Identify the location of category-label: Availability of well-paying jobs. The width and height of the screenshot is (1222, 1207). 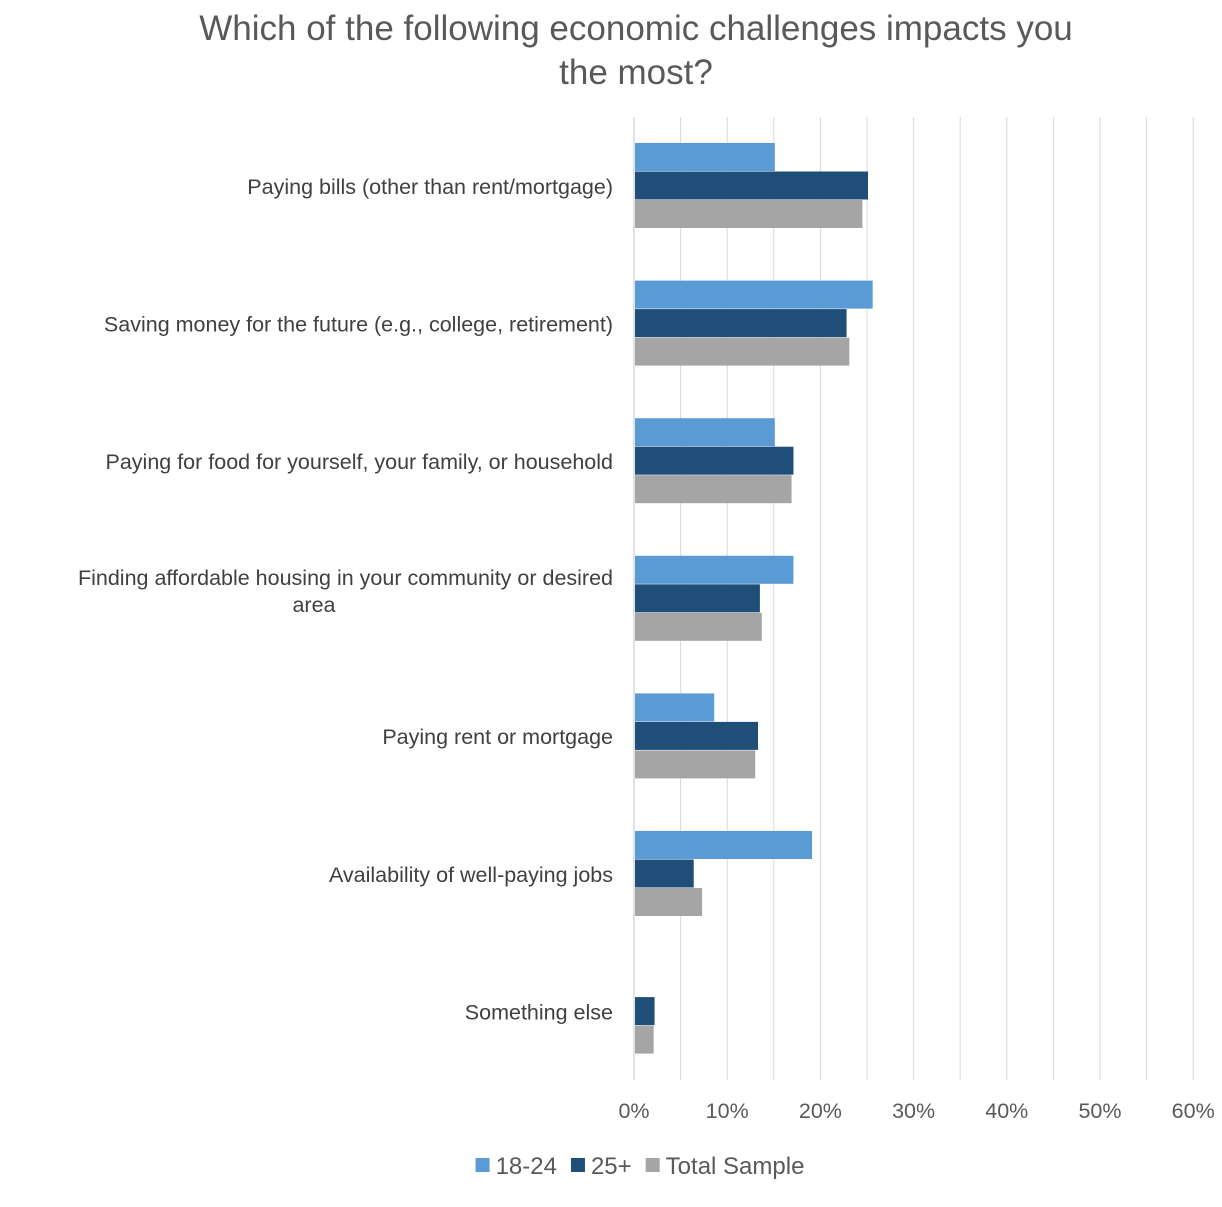
(471, 875).